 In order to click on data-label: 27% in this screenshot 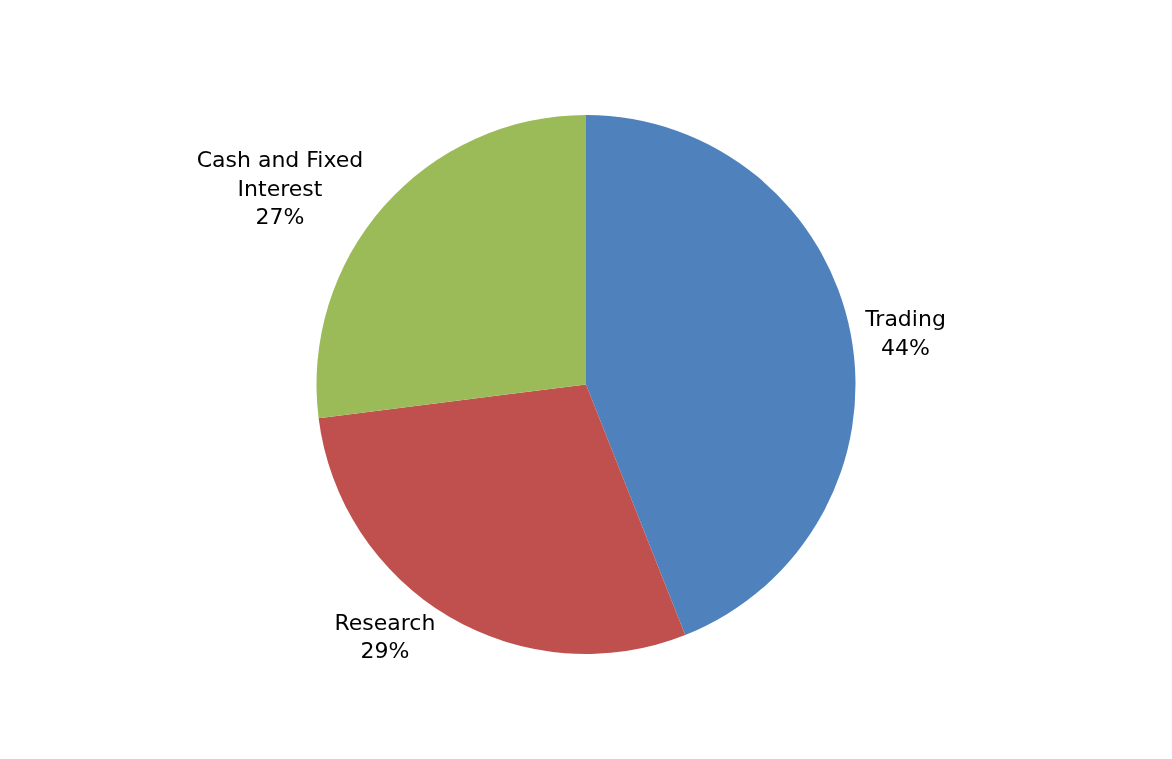, I will do `click(280, 217)`.